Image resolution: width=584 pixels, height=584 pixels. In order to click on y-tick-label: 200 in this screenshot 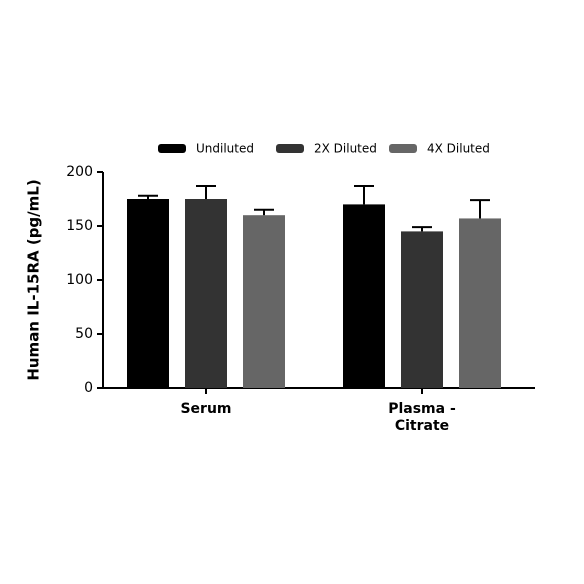, I will do `click(79, 172)`.